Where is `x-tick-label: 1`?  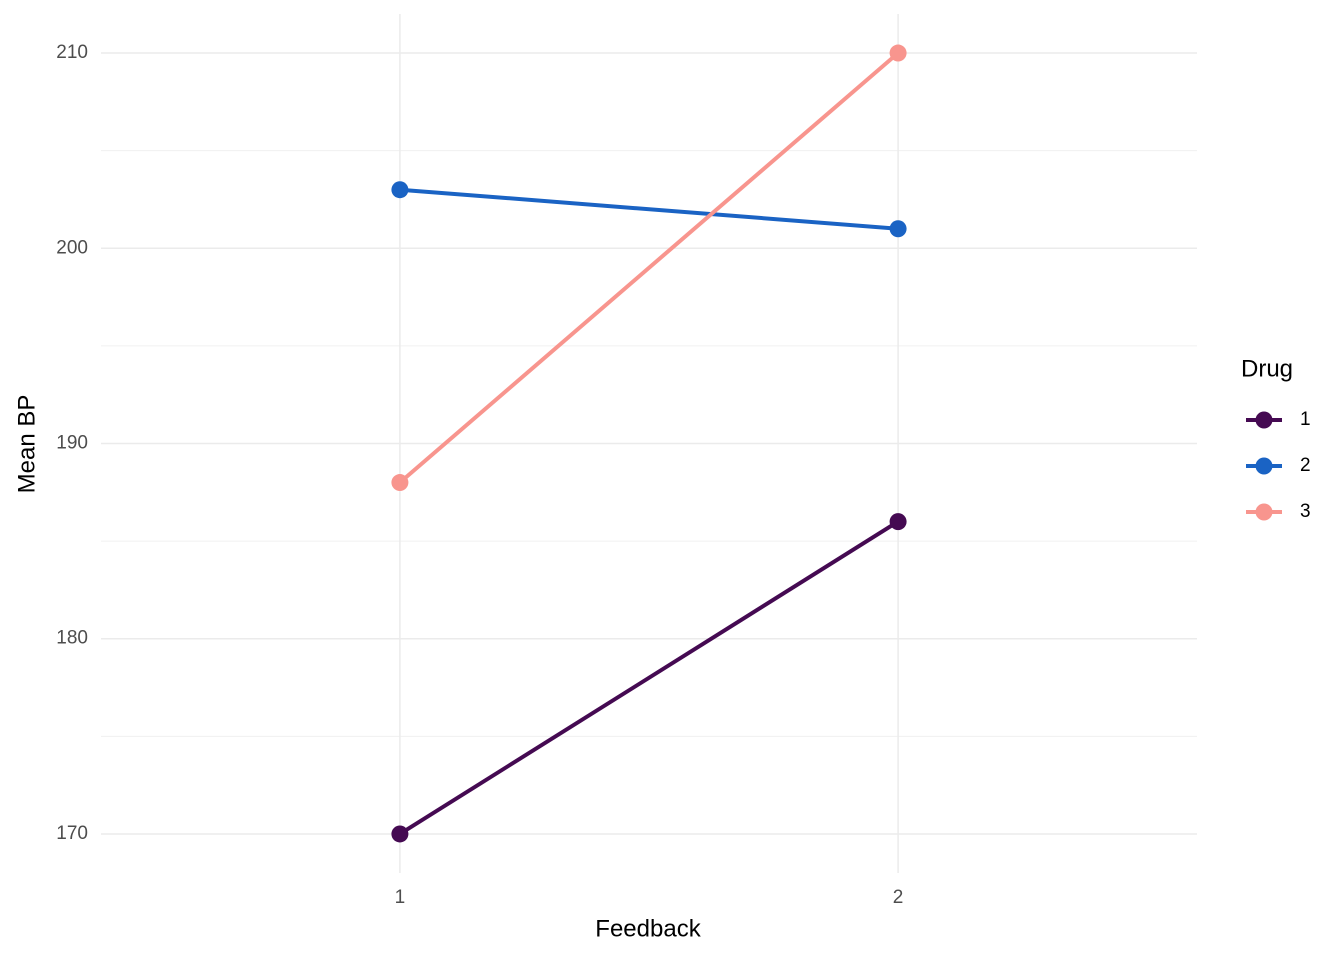
x-tick-label: 1 is located at coordinates (400, 897).